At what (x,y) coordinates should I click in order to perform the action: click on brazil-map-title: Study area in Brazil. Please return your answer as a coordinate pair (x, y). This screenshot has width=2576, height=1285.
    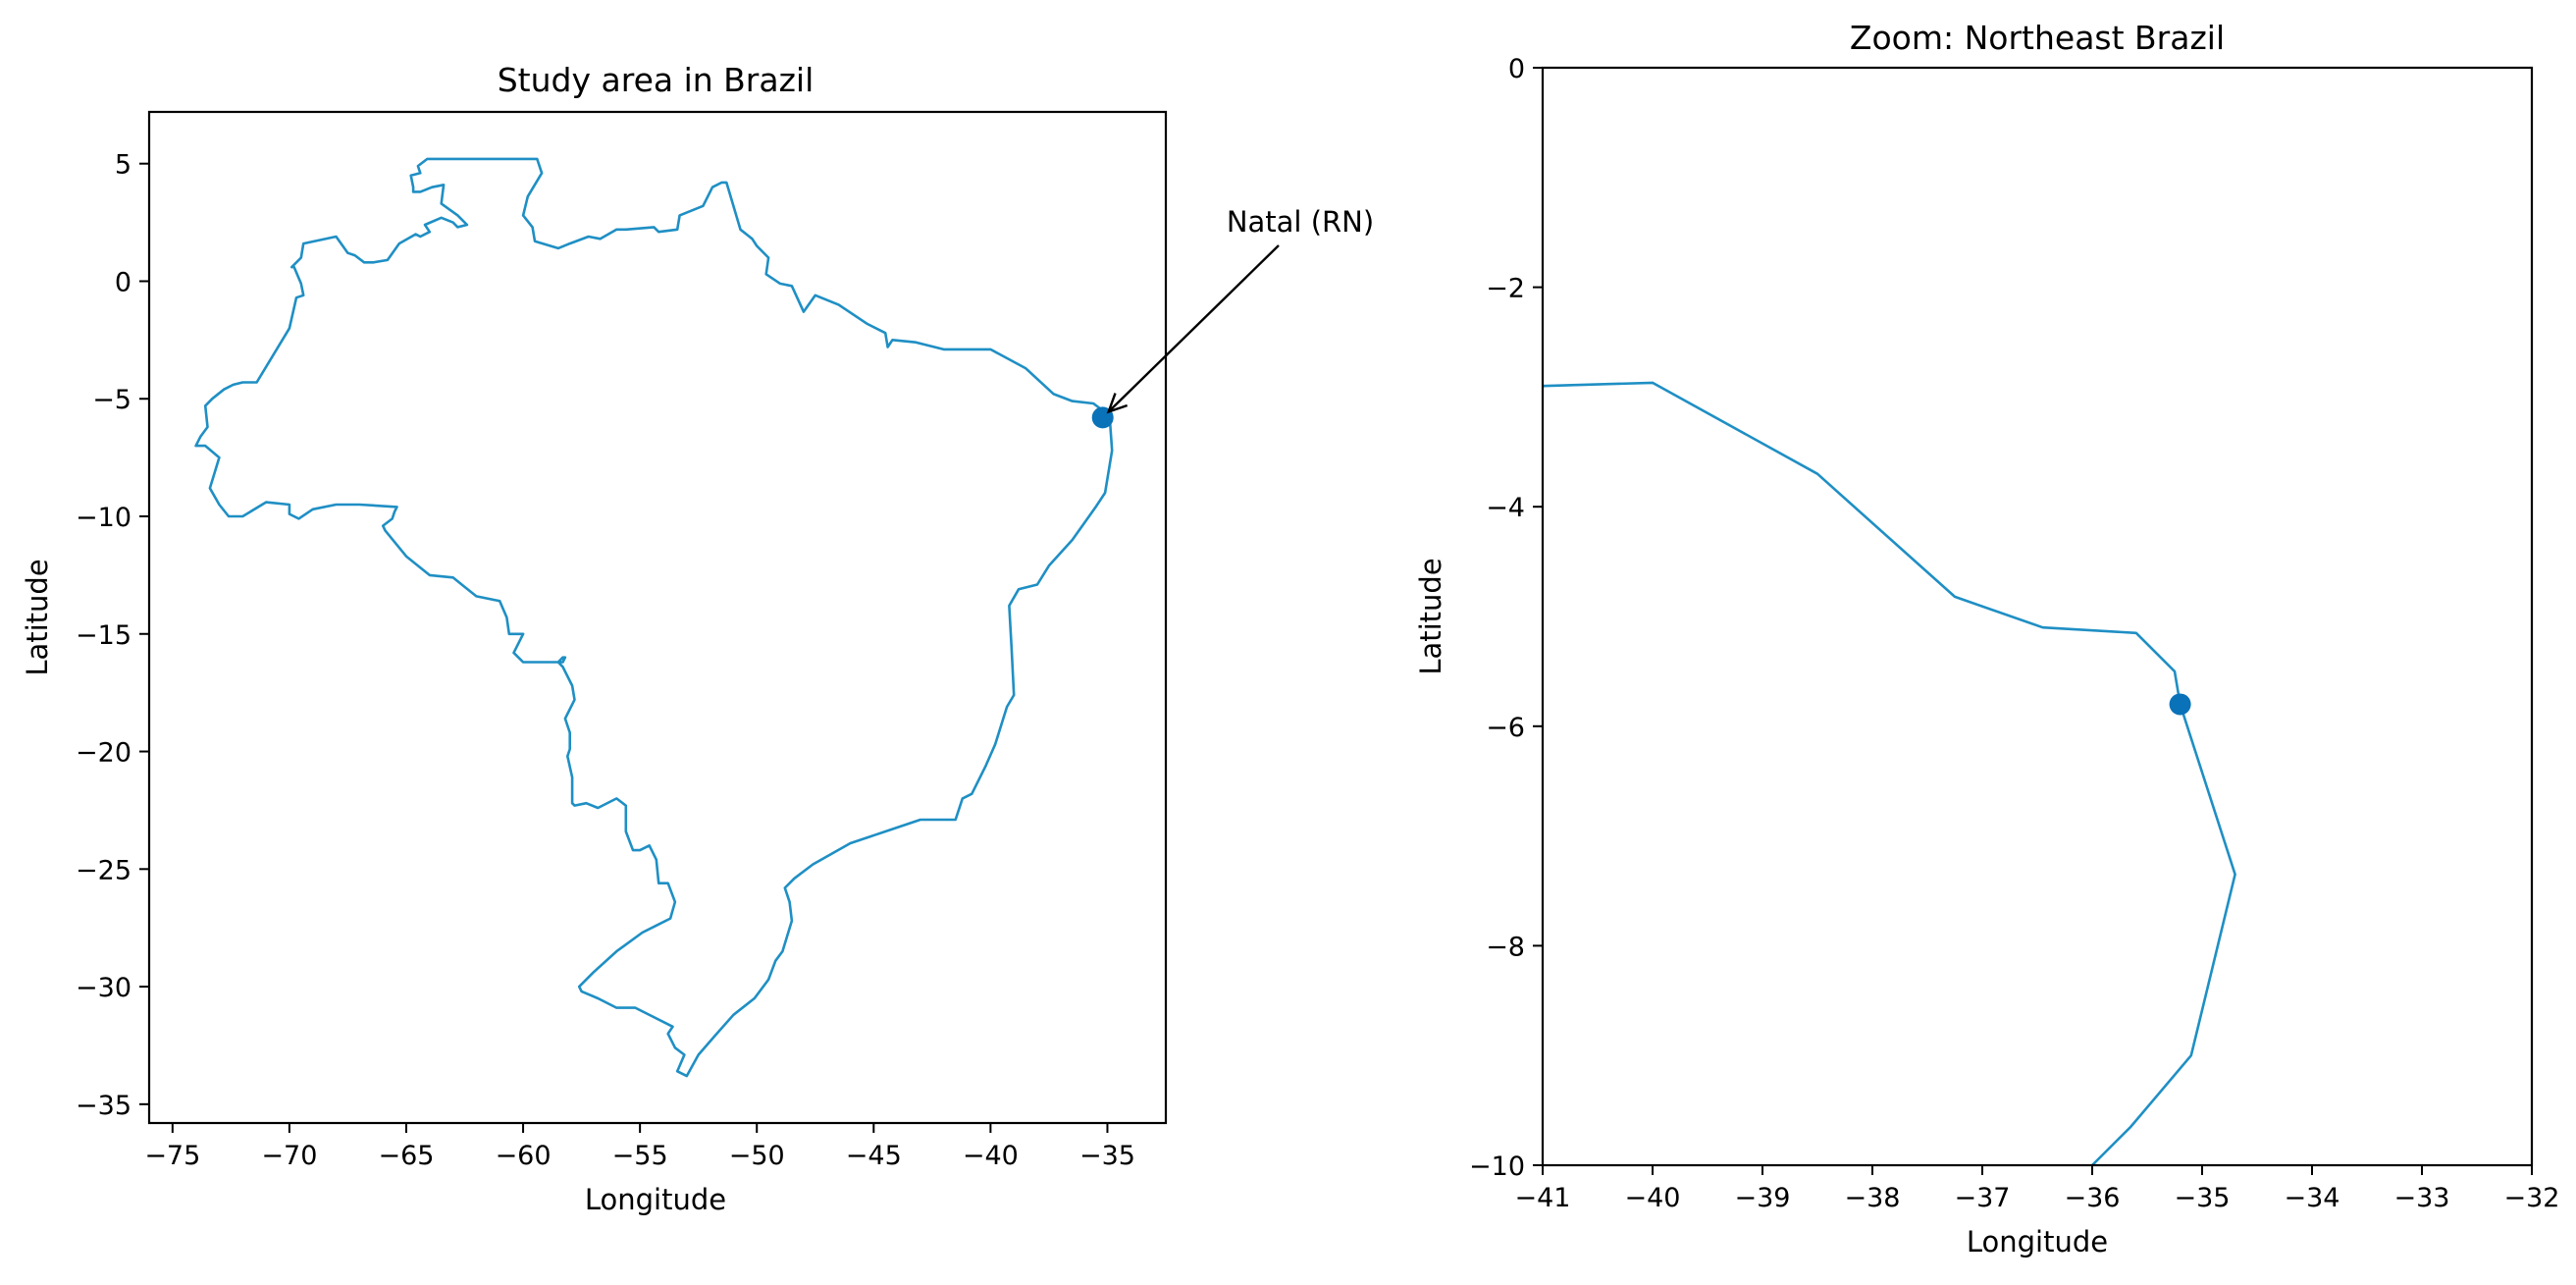
    Looking at the image, I should click on (656, 80).